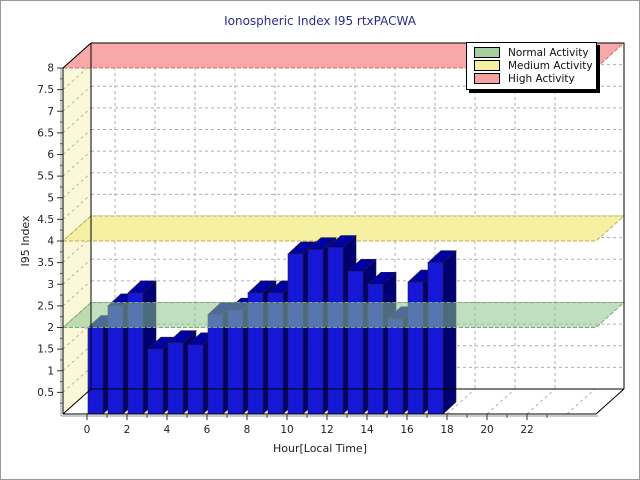 The image size is (640, 480). I want to click on legend-label: Normal Activity, so click(548, 52).